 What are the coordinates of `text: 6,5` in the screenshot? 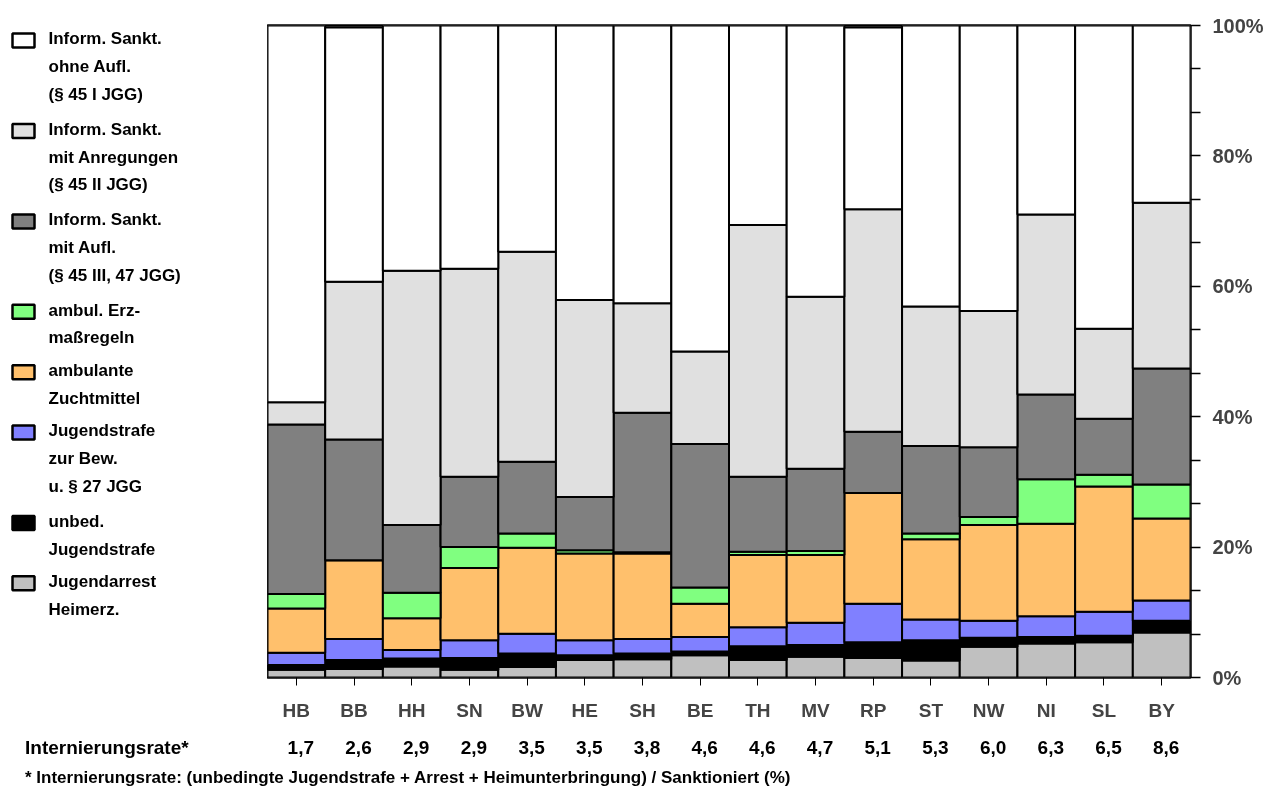 It's located at (1108, 748).